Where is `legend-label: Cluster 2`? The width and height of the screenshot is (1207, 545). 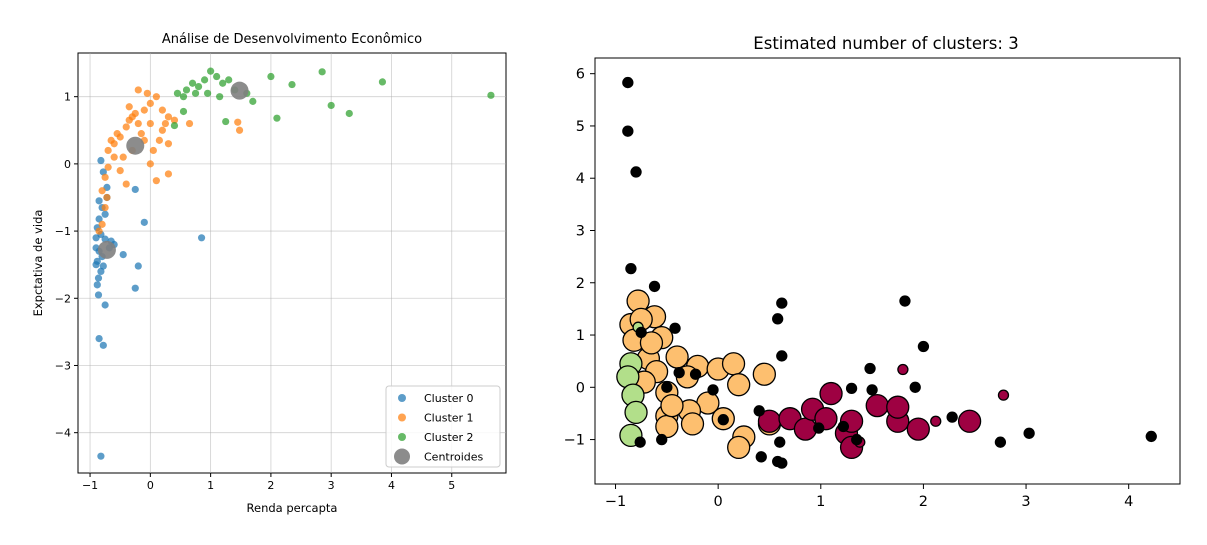 legend-label: Cluster 2 is located at coordinates (449, 437).